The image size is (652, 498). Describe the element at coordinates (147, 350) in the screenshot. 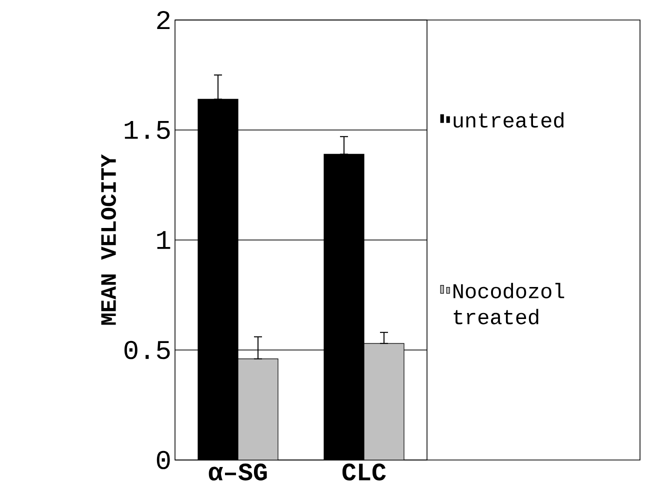

I see `y-tick-label: 0.5` at that location.